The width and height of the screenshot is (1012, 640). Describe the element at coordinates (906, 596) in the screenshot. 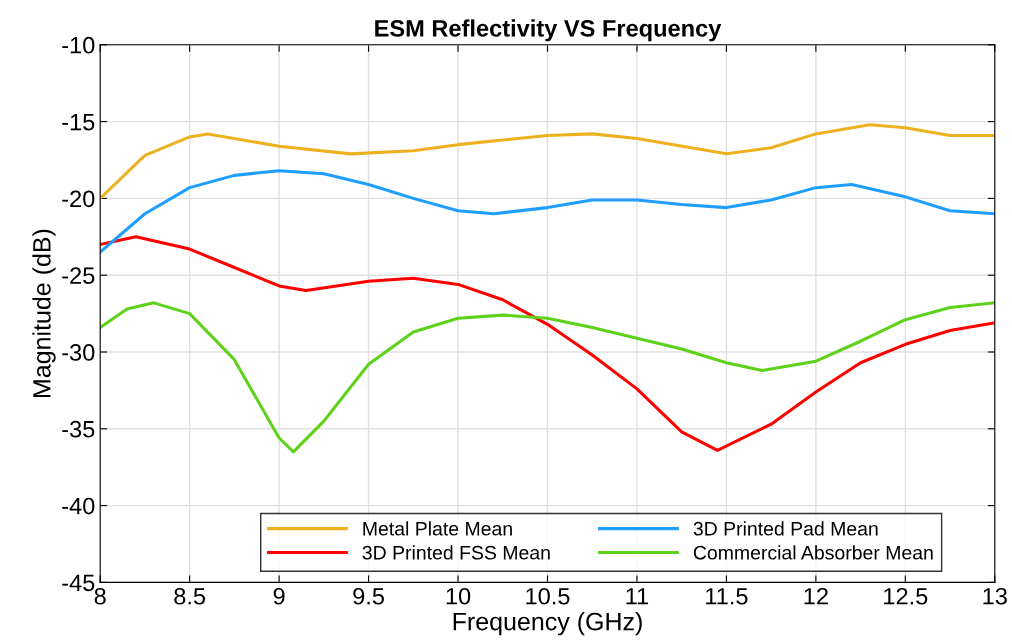

I see `x-tick-label: 12.5` at that location.